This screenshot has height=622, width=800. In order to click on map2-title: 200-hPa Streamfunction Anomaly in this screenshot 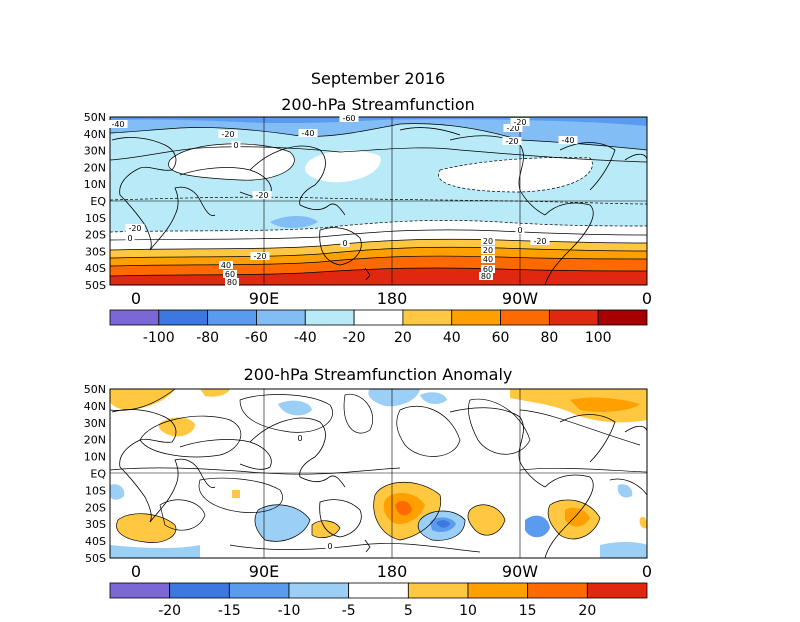, I will do `click(378, 374)`.